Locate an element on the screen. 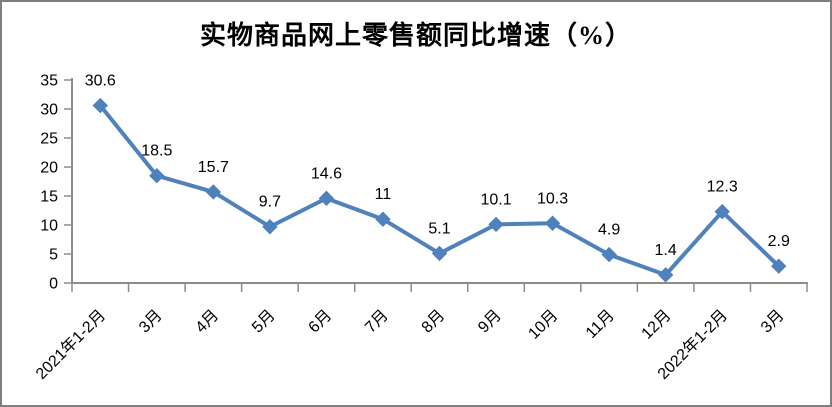 This screenshot has height=407, width=832. y-axis-tick-label: 0 is located at coordinates (53, 284).